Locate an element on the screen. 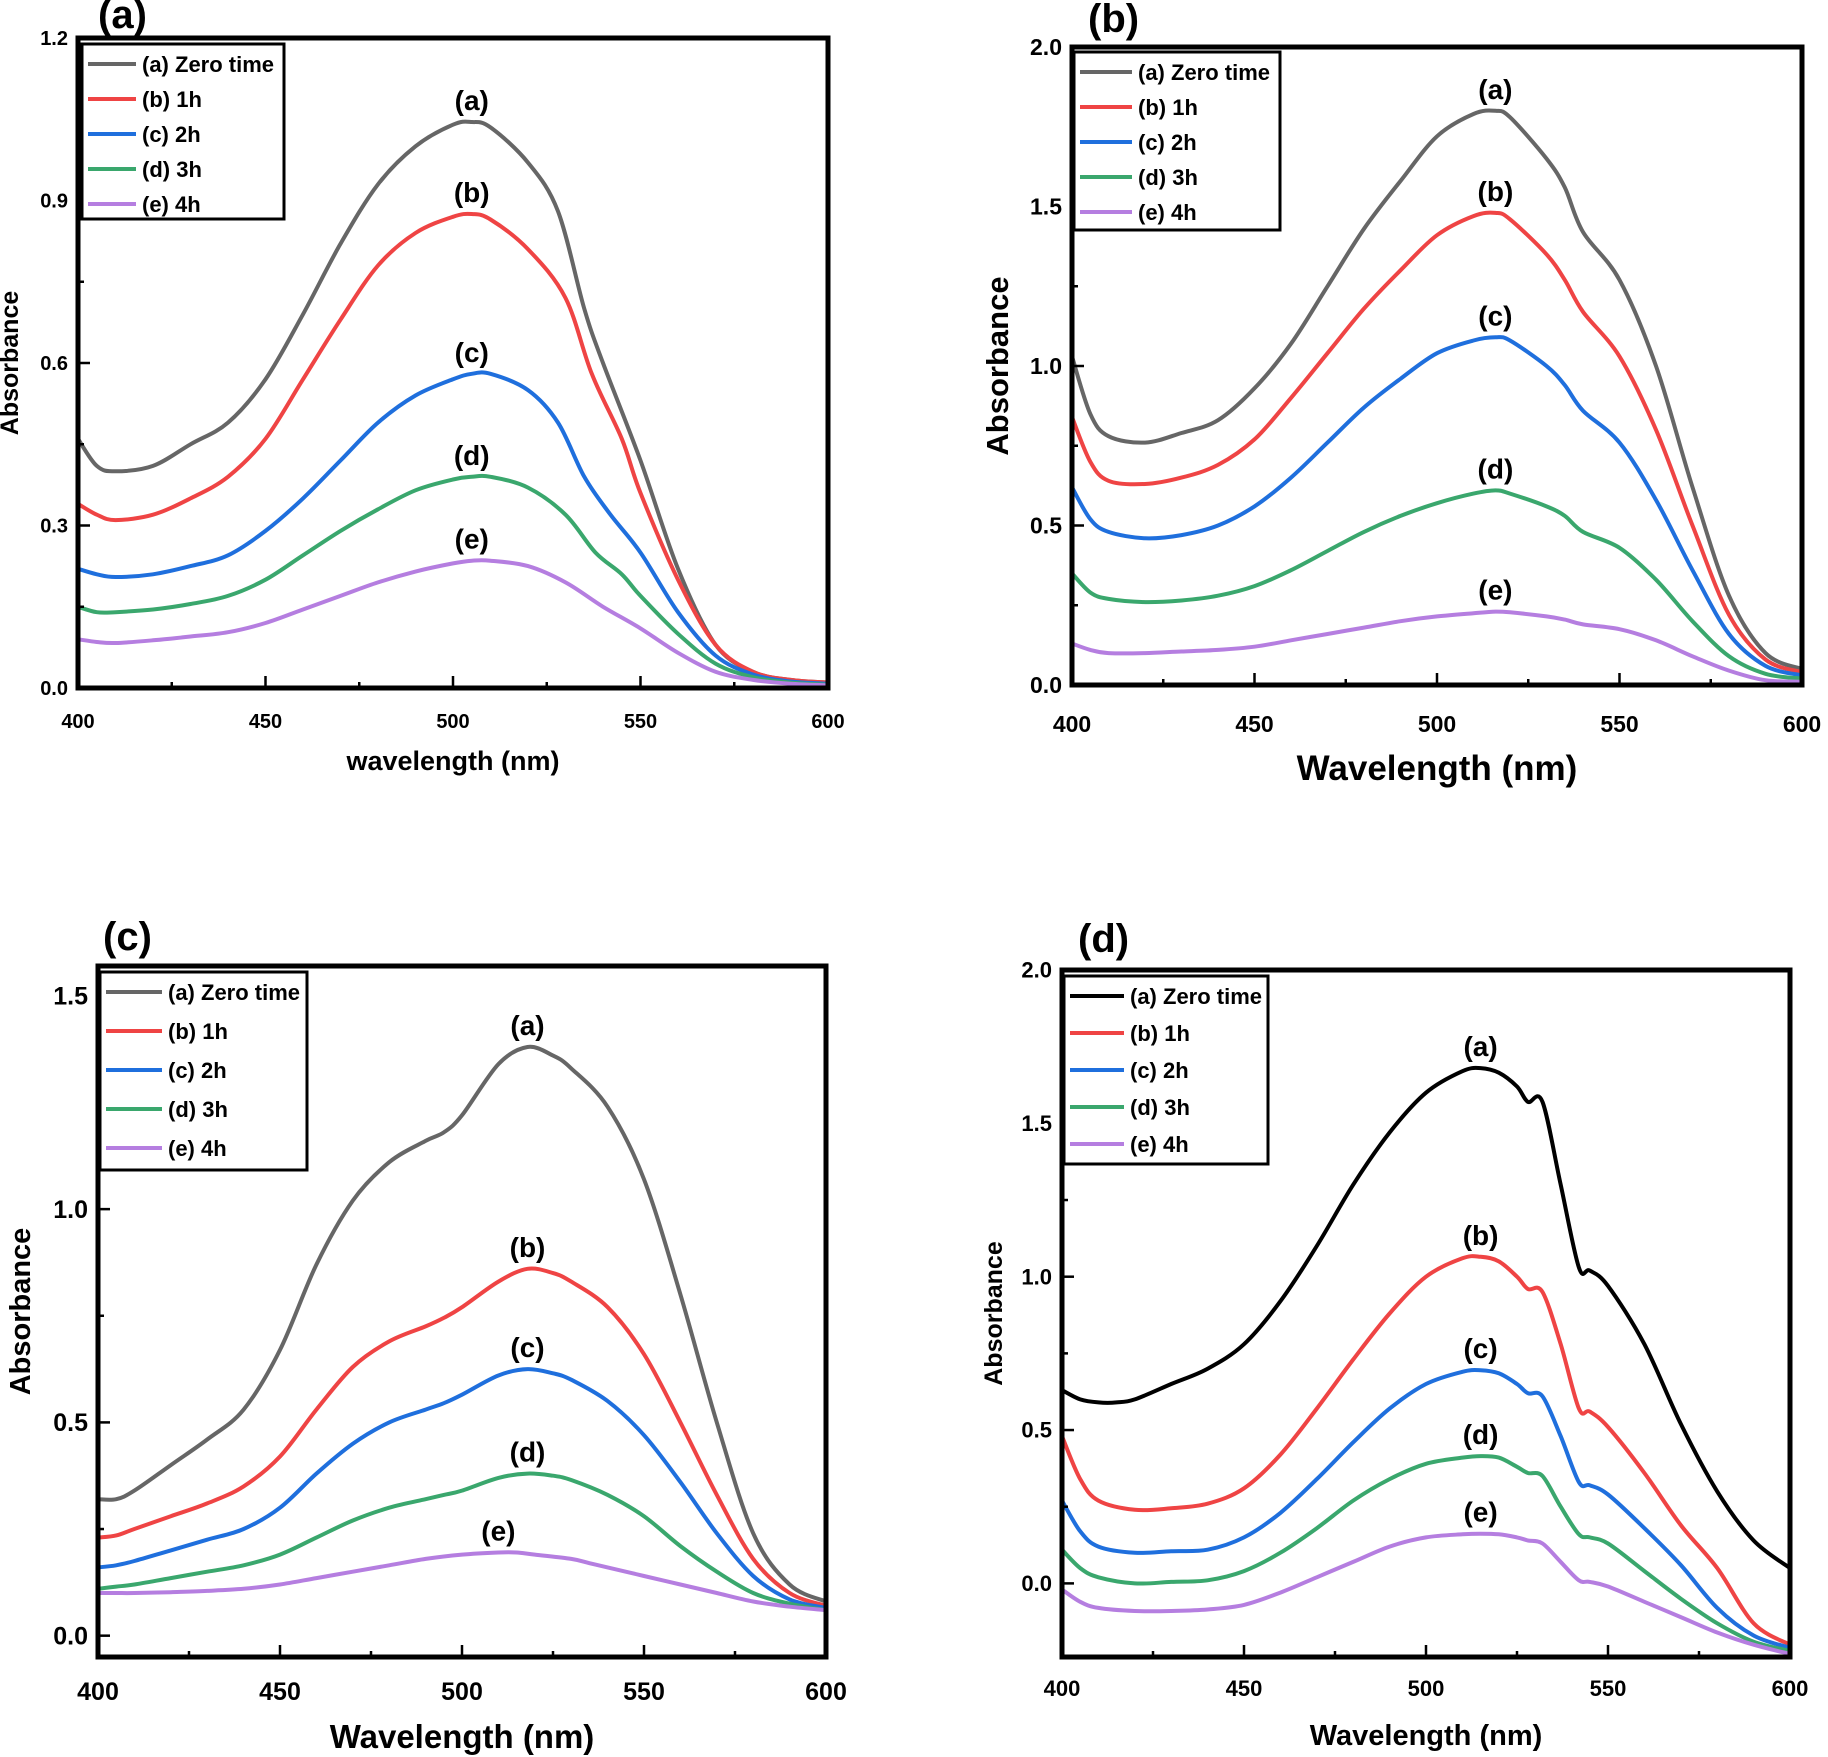 This screenshot has width=1828, height=1757. panel-letter: (b) is located at coordinates (1113, 20).